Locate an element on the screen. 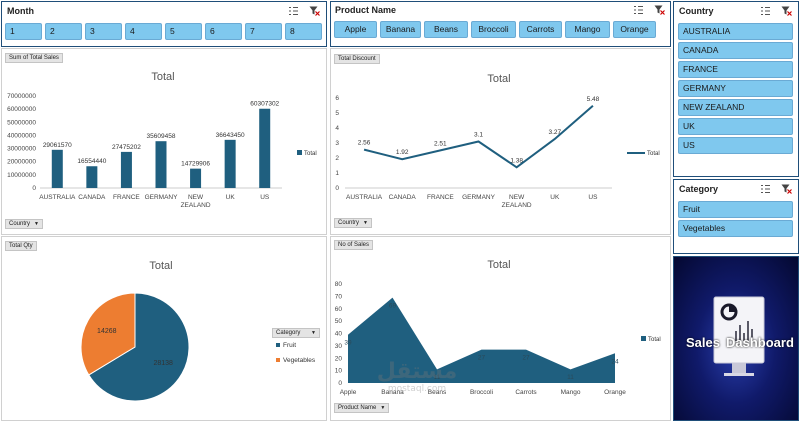 The width and height of the screenshot is (800, 422). nsales-chart-title: Total is located at coordinates (499, 265).